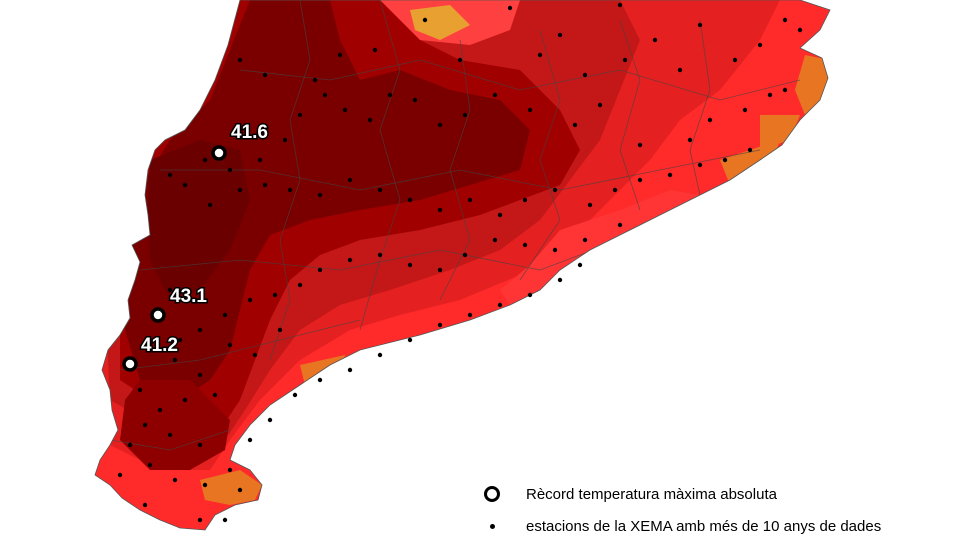 The image size is (953, 545). What do you see at coordinates (231, 487) in the screenshot?
I see `region-delta-orange` at bounding box center [231, 487].